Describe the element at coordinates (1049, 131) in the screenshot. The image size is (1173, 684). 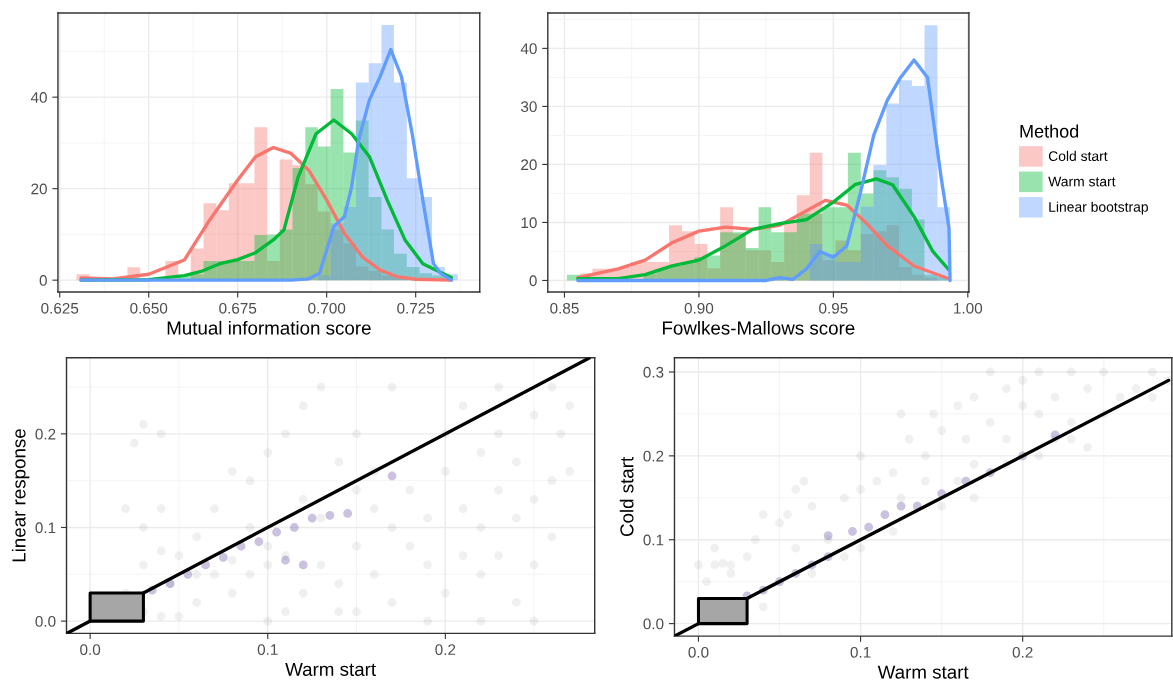
I see `legend-title: Method` at that location.